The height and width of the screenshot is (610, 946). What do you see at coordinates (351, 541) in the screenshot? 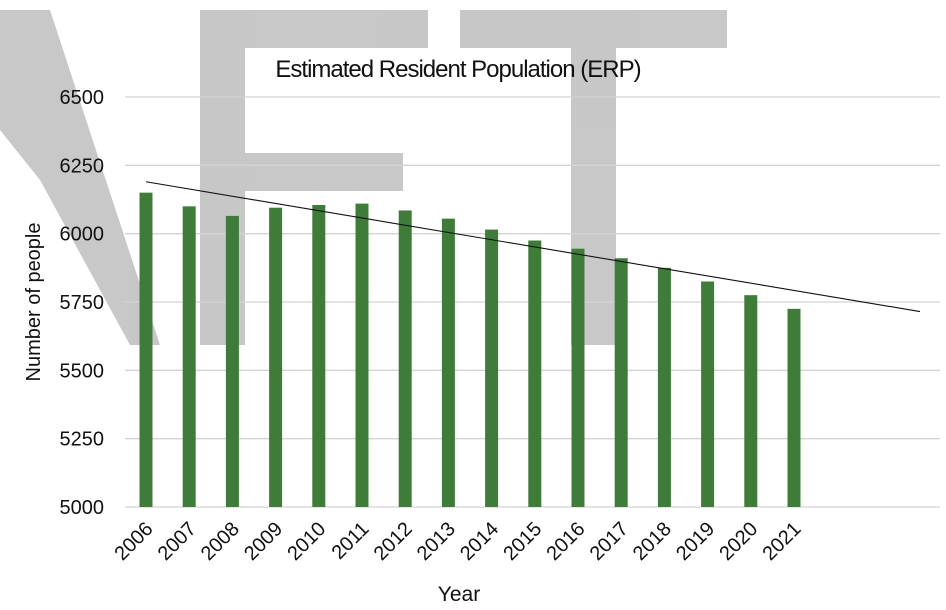
I see `x-tick-label: 2011` at bounding box center [351, 541].